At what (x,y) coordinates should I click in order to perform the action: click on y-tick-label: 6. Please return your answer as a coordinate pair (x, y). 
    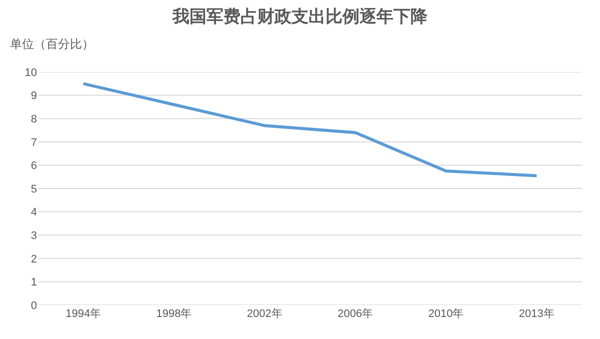
    Looking at the image, I should click on (33, 166).